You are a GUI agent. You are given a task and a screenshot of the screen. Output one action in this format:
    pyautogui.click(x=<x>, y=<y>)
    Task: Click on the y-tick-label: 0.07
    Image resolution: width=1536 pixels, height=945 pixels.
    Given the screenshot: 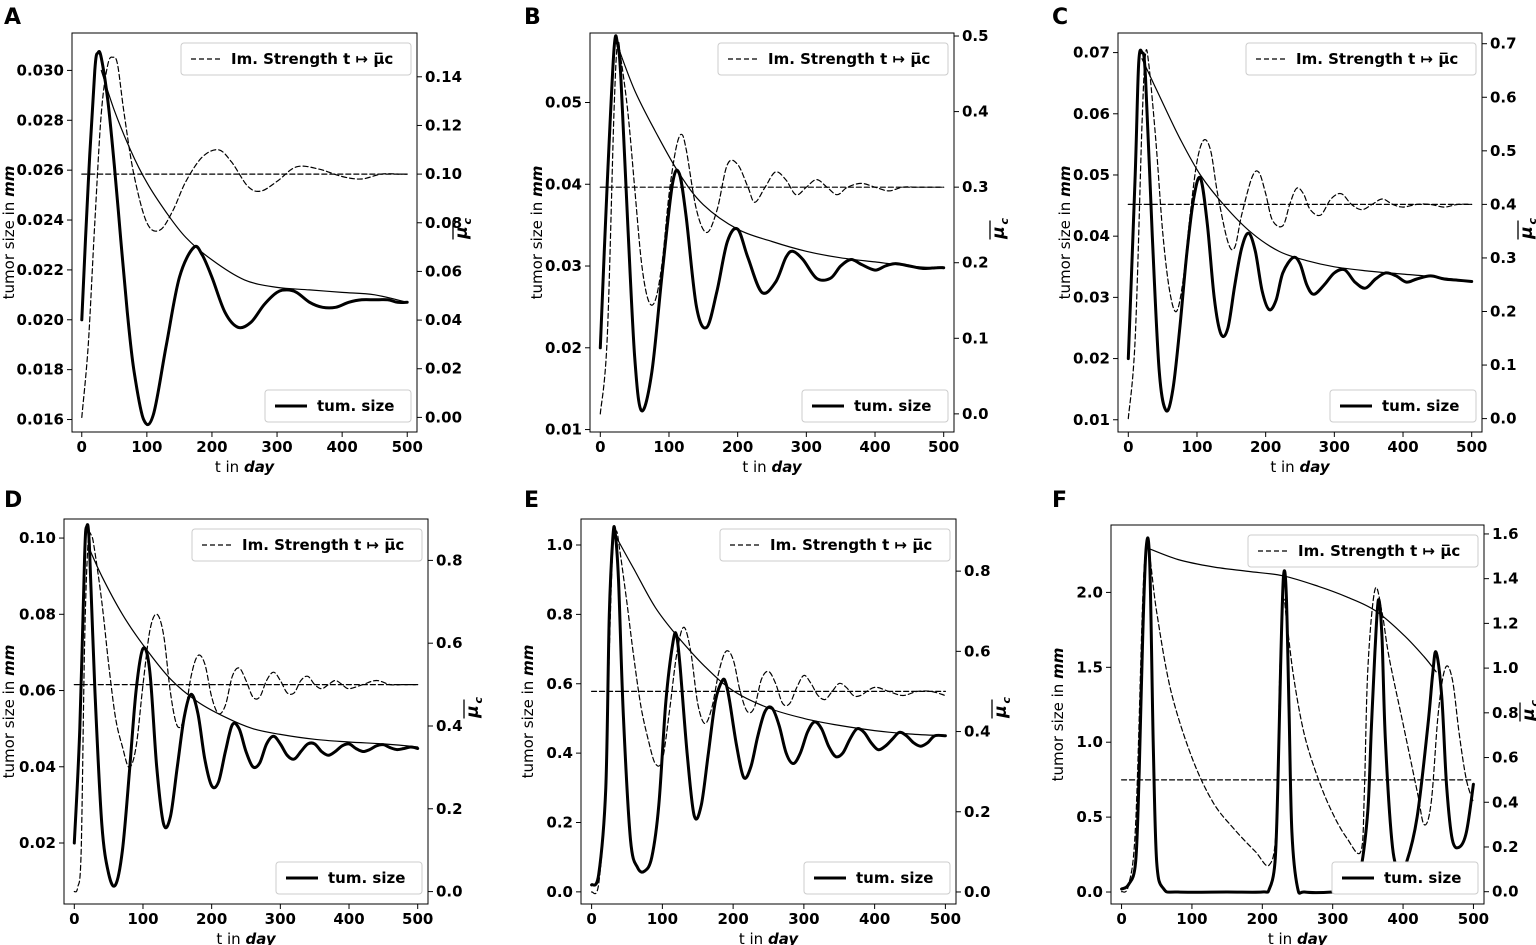 What is the action you would take?
    pyautogui.click(x=1091, y=53)
    